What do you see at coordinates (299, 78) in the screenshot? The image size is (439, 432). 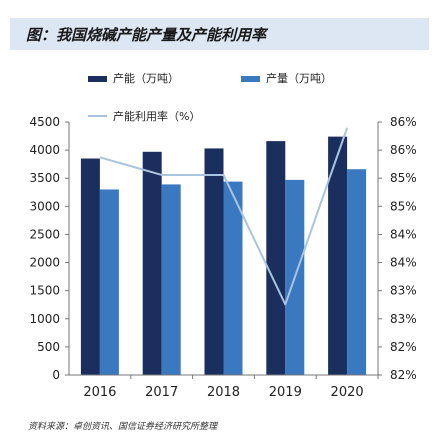 I see `legend-label-output: 产量（万吨）` at bounding box center [299, 78].